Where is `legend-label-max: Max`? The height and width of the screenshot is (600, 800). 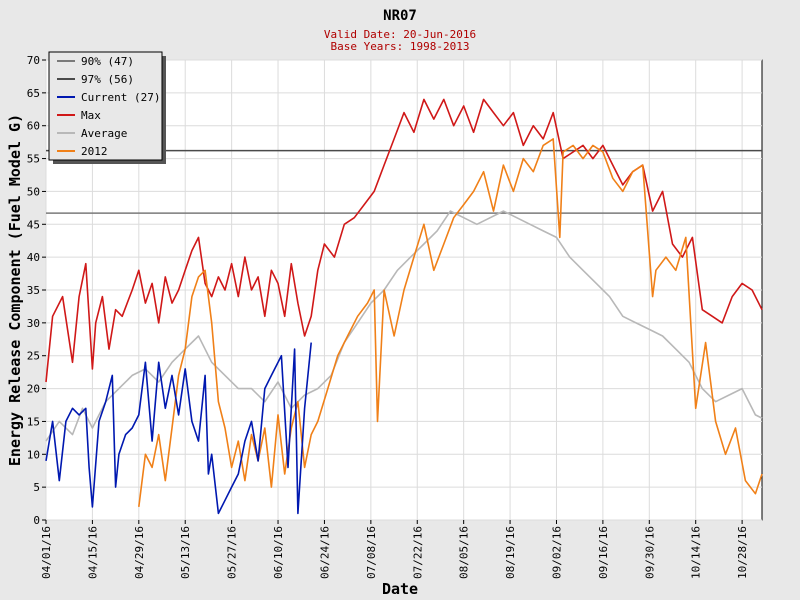
legend-label-max: Max is located at coordinates (91, 115).